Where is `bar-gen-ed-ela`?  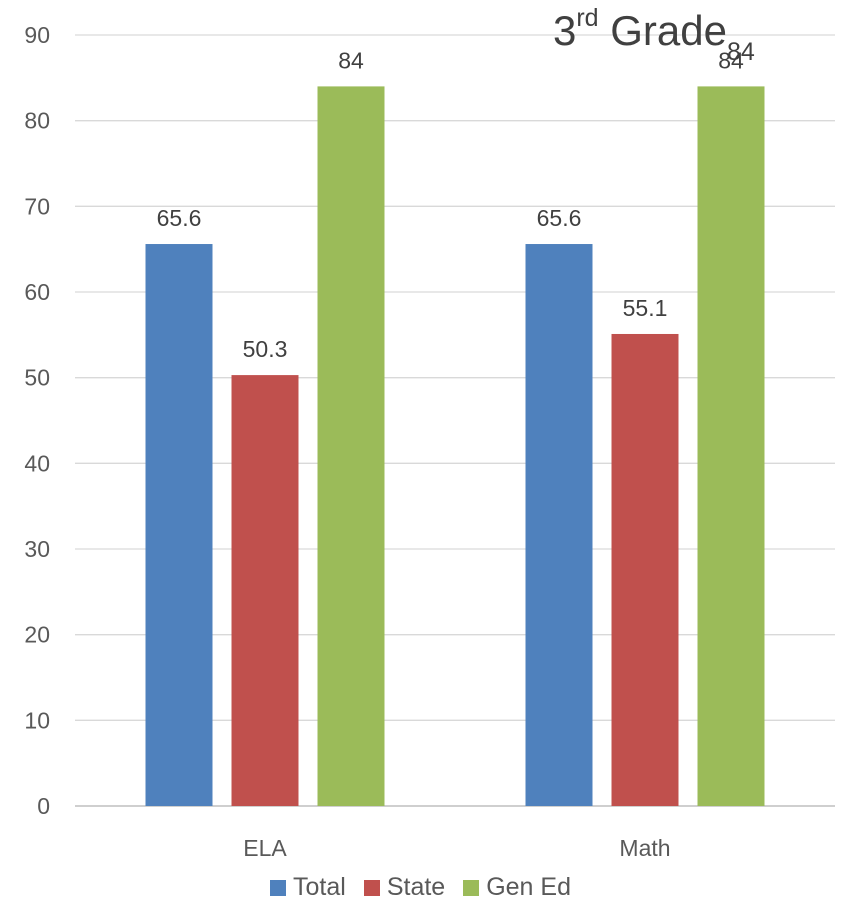 bar-gen-ed-ela is located at coordinates (351, 446).